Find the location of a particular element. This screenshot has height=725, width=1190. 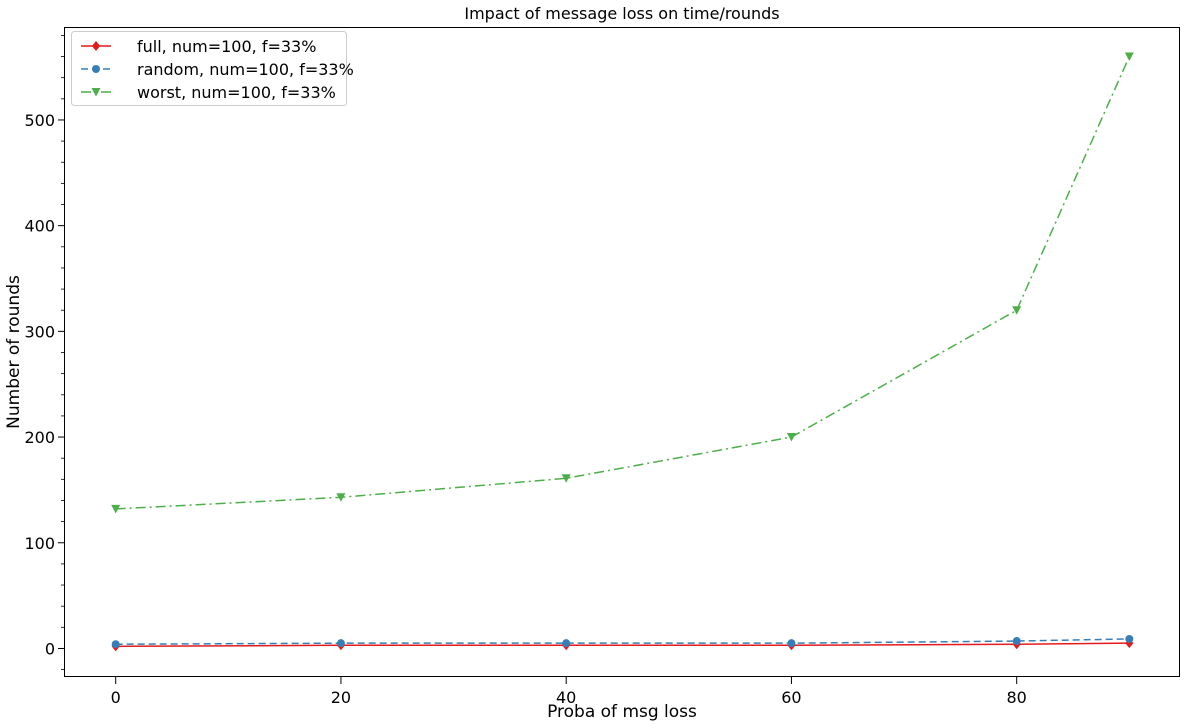

x-axis-ticks: 0 20 40 60 80 is located at coordinates (569, 692).